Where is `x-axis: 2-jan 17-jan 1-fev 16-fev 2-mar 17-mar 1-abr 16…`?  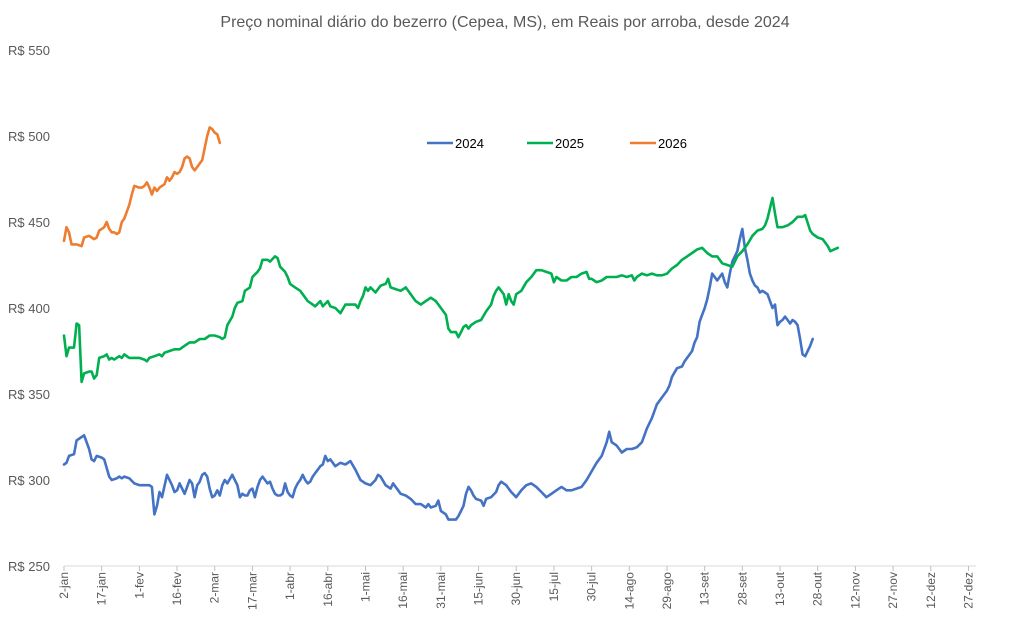 x-axis: 2-jan 17-jan 1-fev 16-fev 2-mar 17-mar 1-abr 16… is located at coordinates (516, 587).